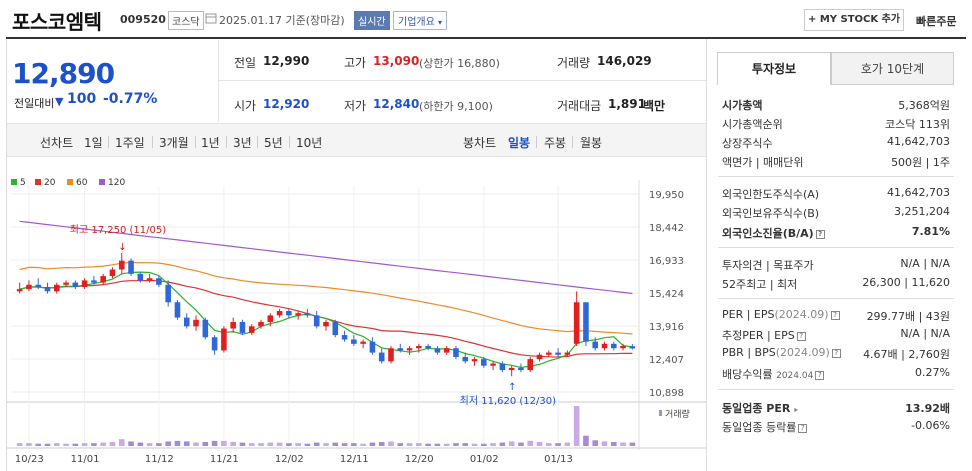 This screenshot has width=972, height=471. I want to click on pbr-period: (2024.09), so click(802, 352).